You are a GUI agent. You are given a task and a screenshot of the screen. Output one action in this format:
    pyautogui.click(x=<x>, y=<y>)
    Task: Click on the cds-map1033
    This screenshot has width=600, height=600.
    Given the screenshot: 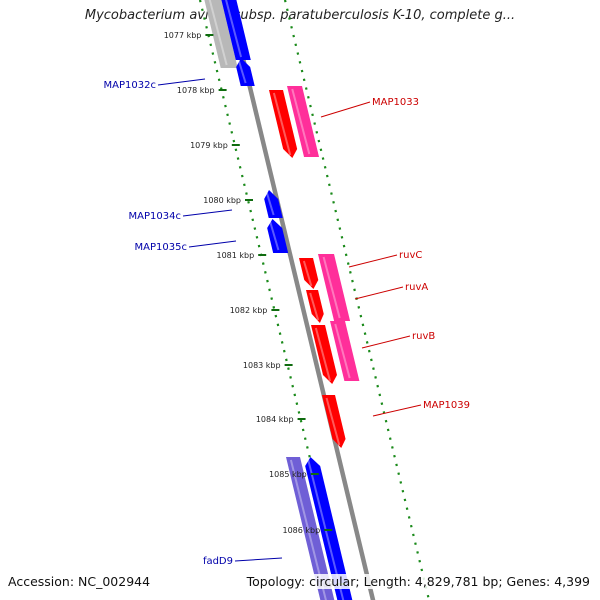 What is the action you would take?
    pyautogui.click(x=283, y=124)
    